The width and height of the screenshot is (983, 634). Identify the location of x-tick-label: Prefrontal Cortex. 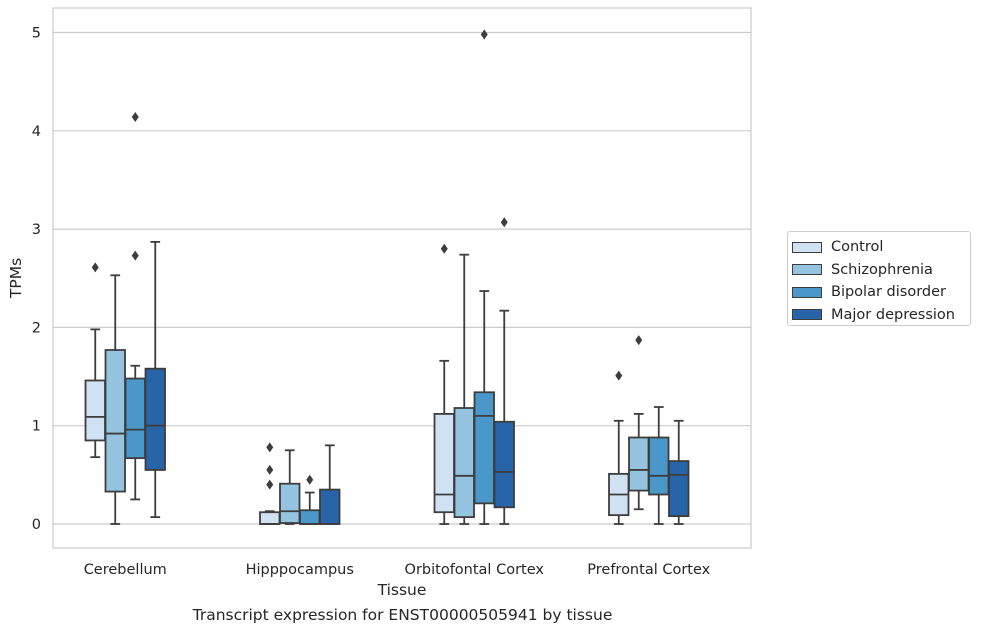
(648, 570).